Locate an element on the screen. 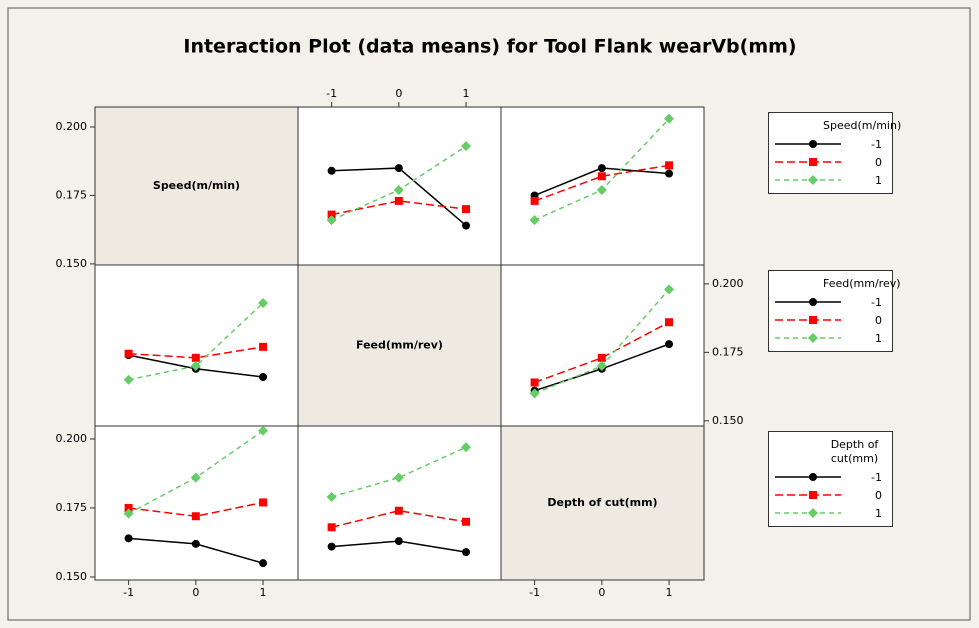  legend: Speed(m/min) -1 0 1 is located at coordinates (835, 153).